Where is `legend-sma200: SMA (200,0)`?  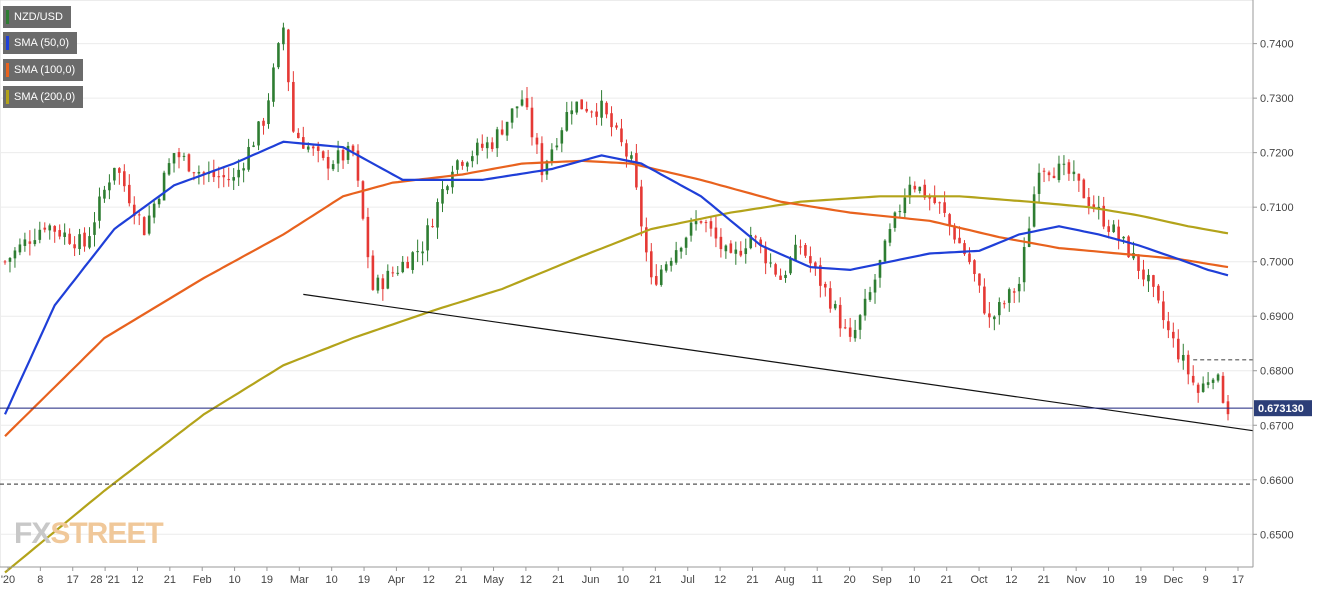
legend-sma200: SMA (200,0) is located at coordinates (43, 97).